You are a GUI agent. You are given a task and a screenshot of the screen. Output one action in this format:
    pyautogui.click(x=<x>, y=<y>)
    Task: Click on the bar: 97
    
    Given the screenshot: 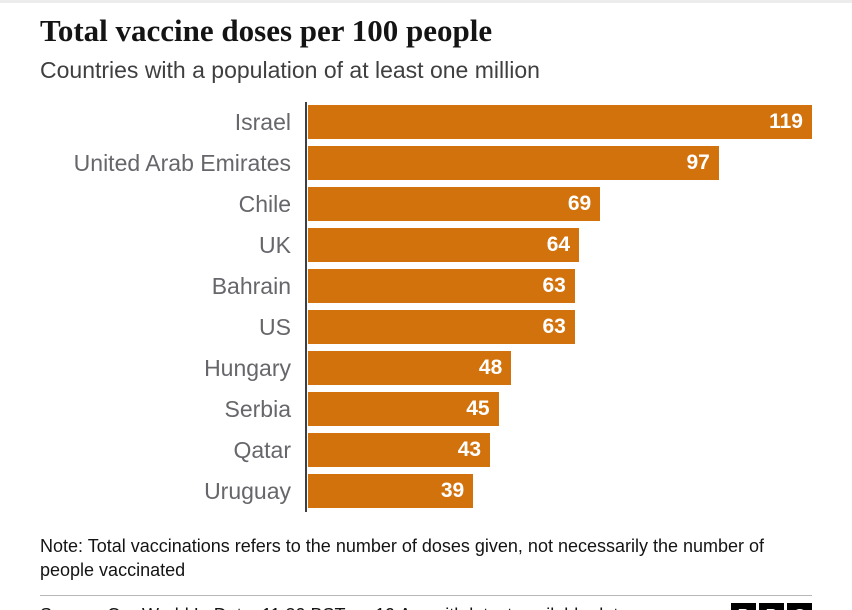 What is the action you would take?
    pyautogui.click(x=513, y=163)
    